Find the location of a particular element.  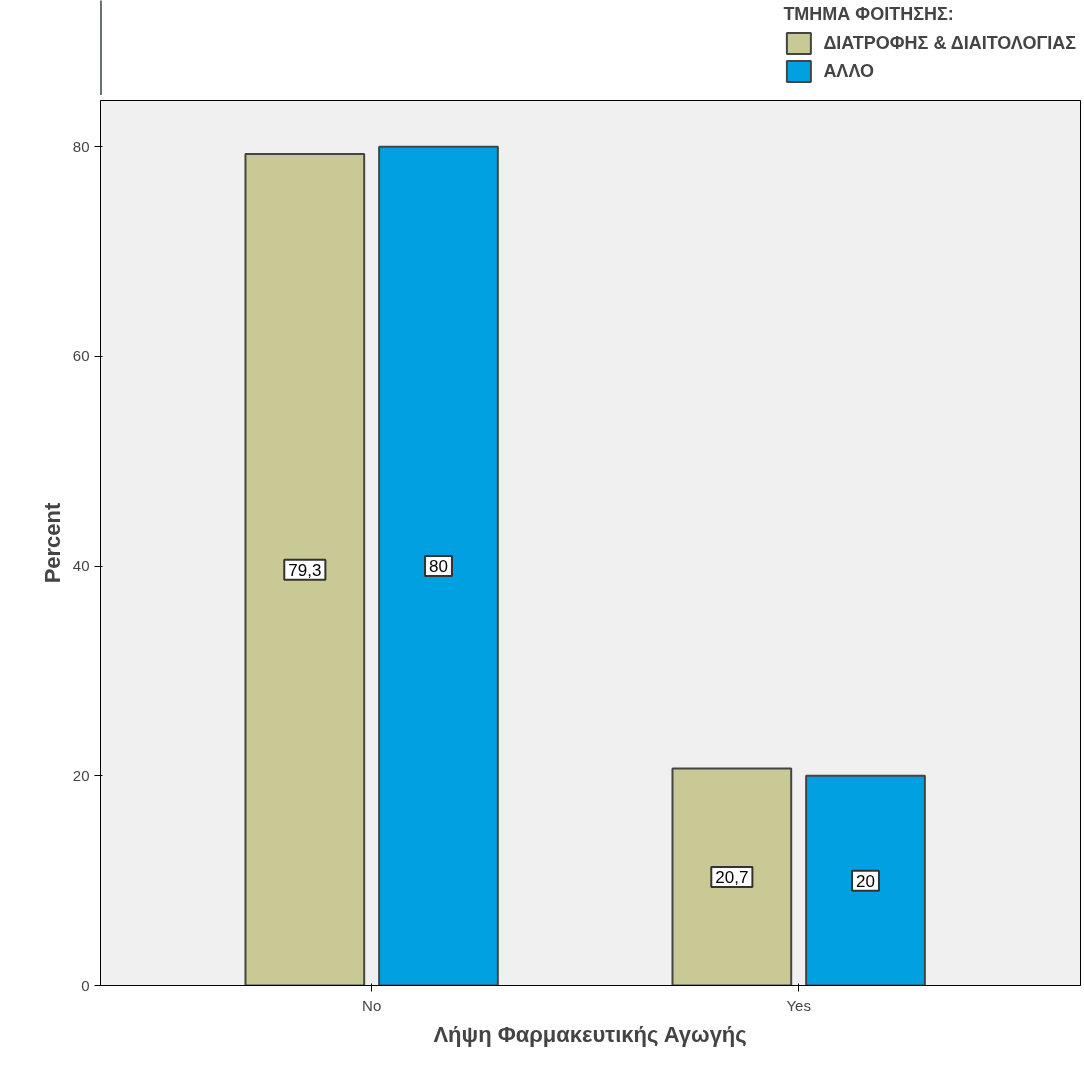

y-tick-label: 40 is located at coordinates (81, 566).